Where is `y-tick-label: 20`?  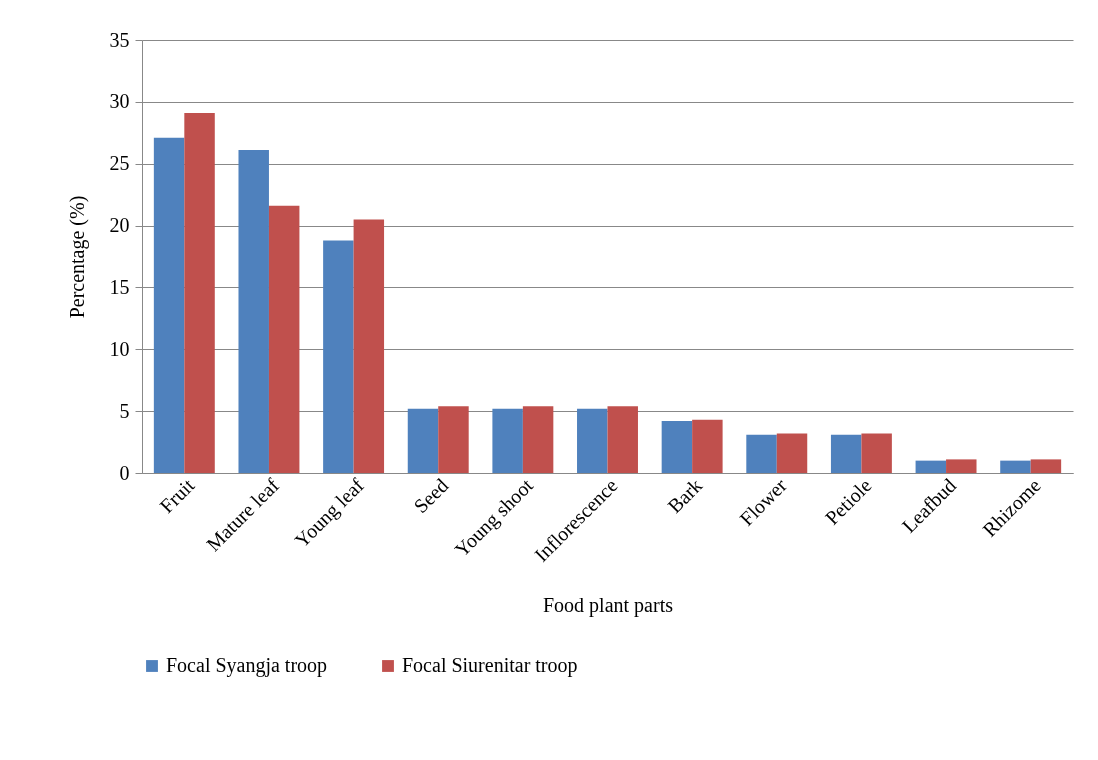 y-tick-label: 20 is located at coordinates (119, 225).